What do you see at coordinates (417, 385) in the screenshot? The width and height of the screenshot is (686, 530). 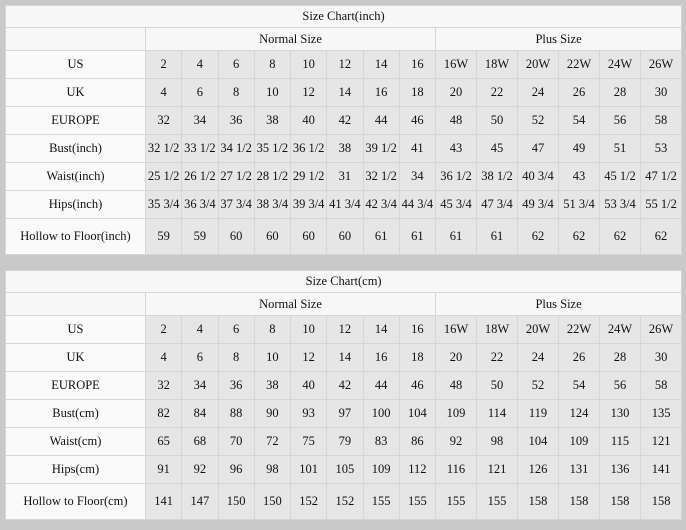 I see `size-cell: 46` at bounding box center [417, 385].